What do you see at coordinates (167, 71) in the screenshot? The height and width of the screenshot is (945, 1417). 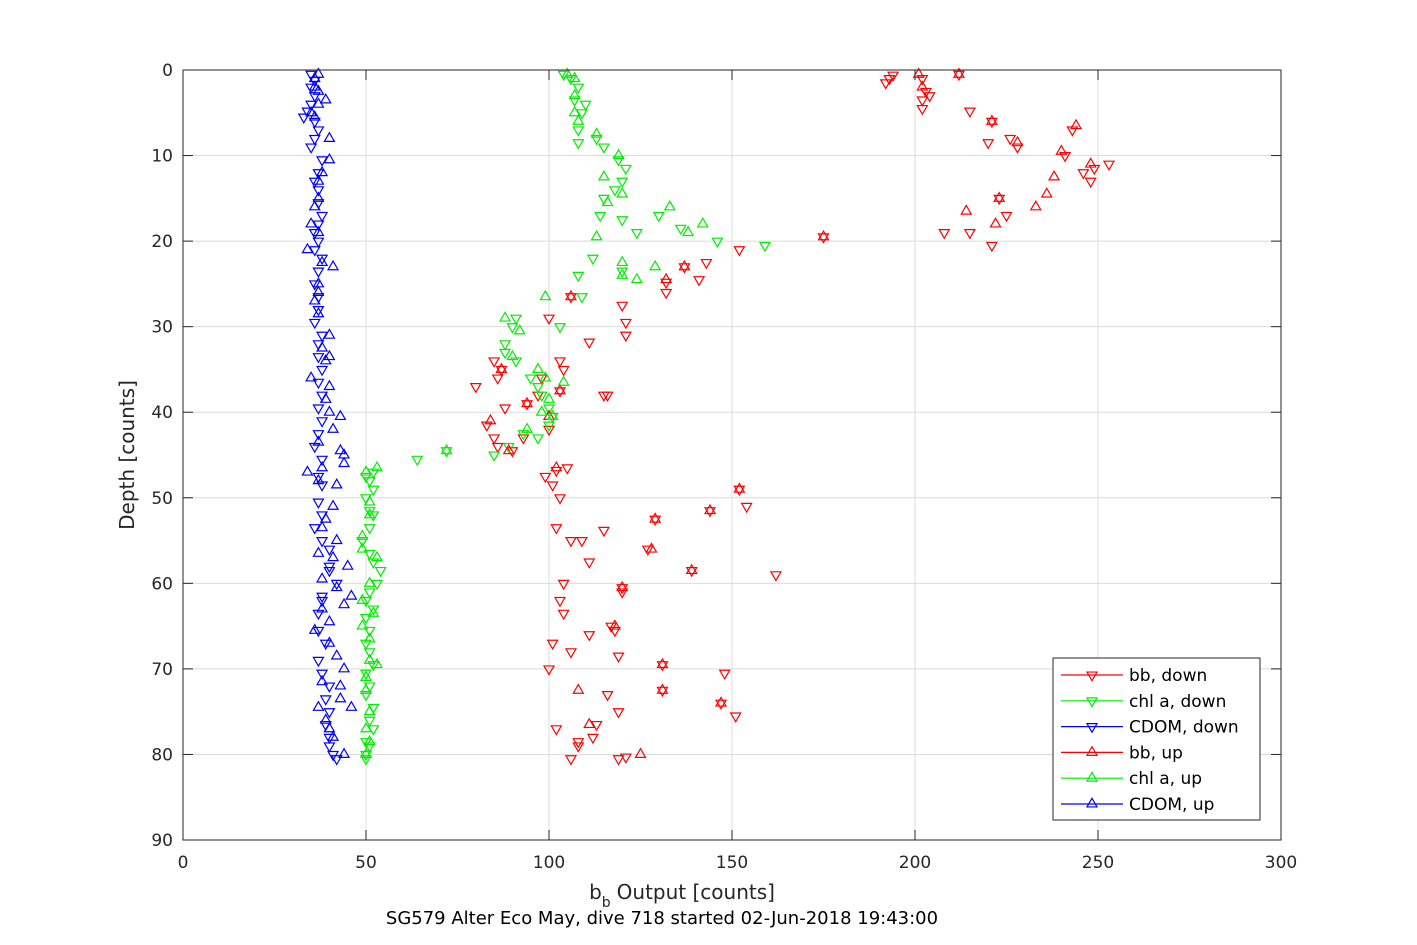 I see `y-tick-label: 0` at bounding box center [167, 71].